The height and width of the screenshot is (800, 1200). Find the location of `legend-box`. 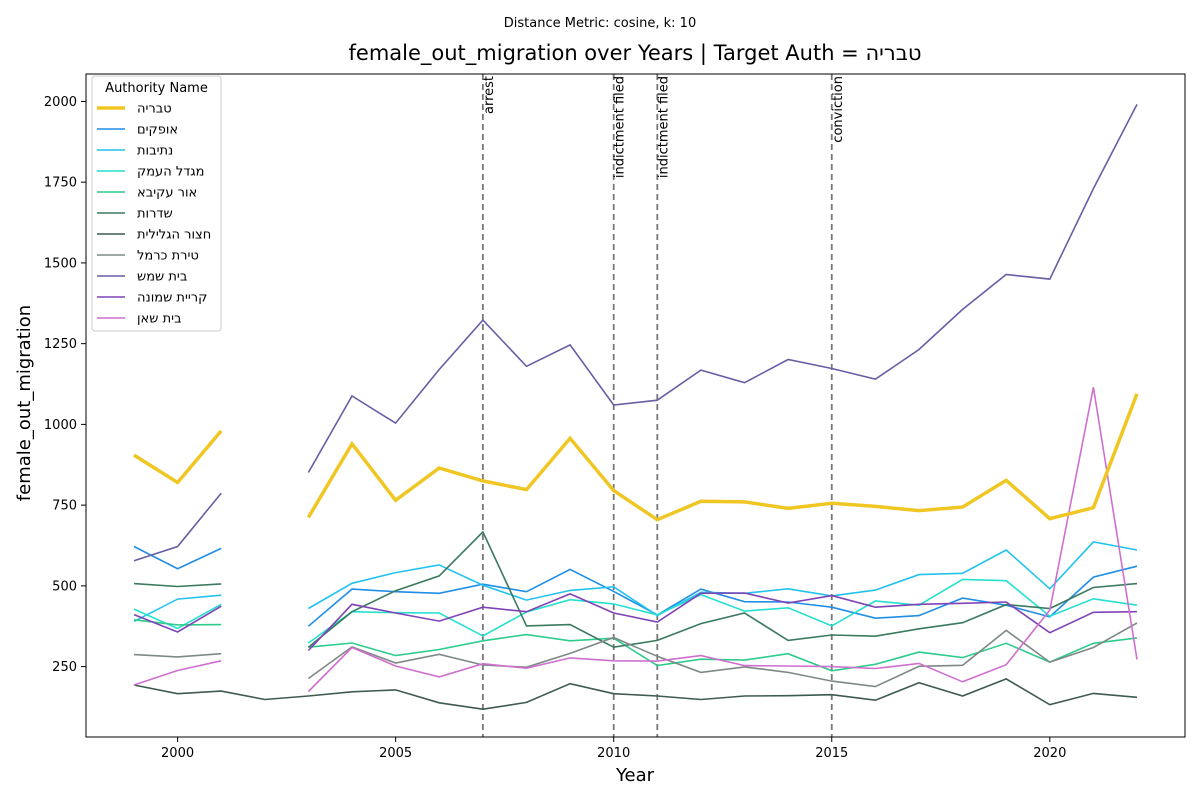

legend-box is located at coordinates (156, 203).